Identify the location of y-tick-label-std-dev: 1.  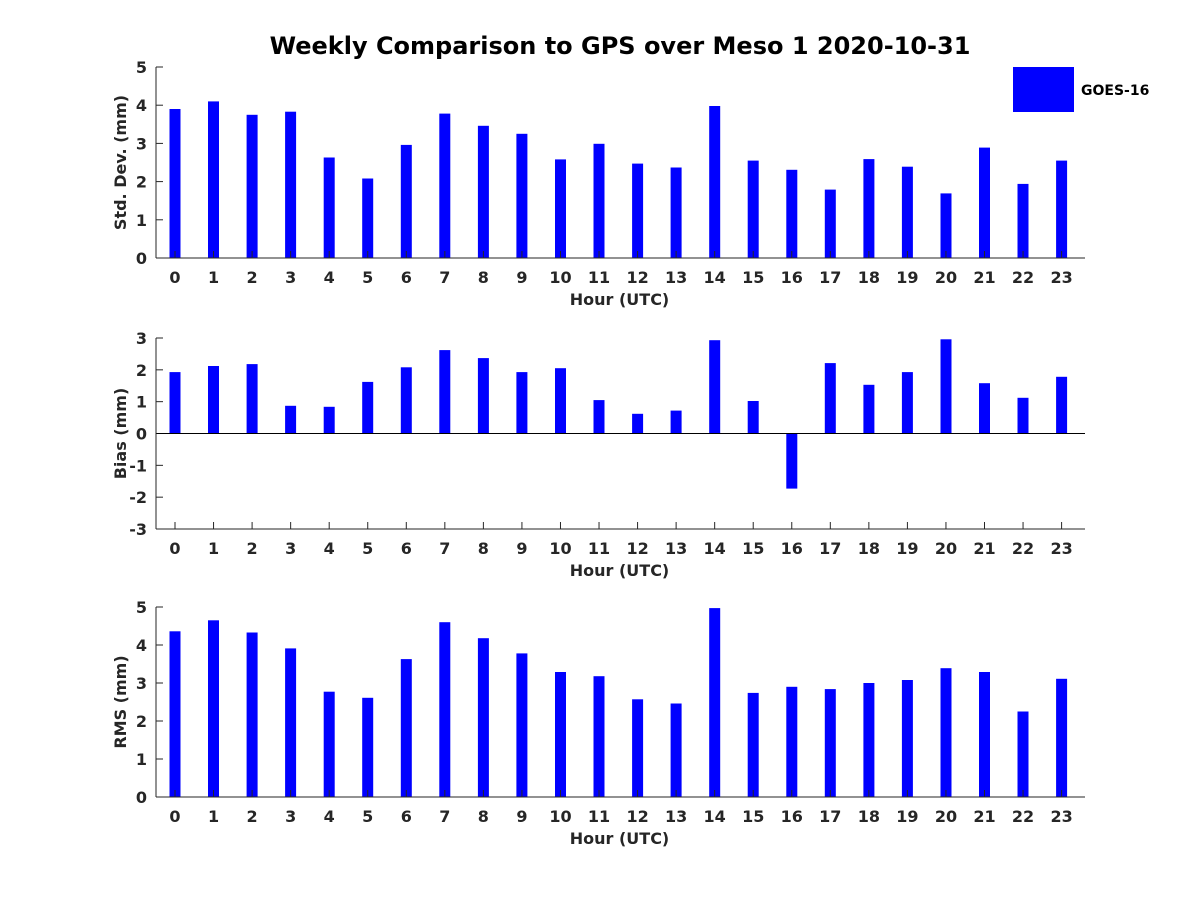
(141, 220).